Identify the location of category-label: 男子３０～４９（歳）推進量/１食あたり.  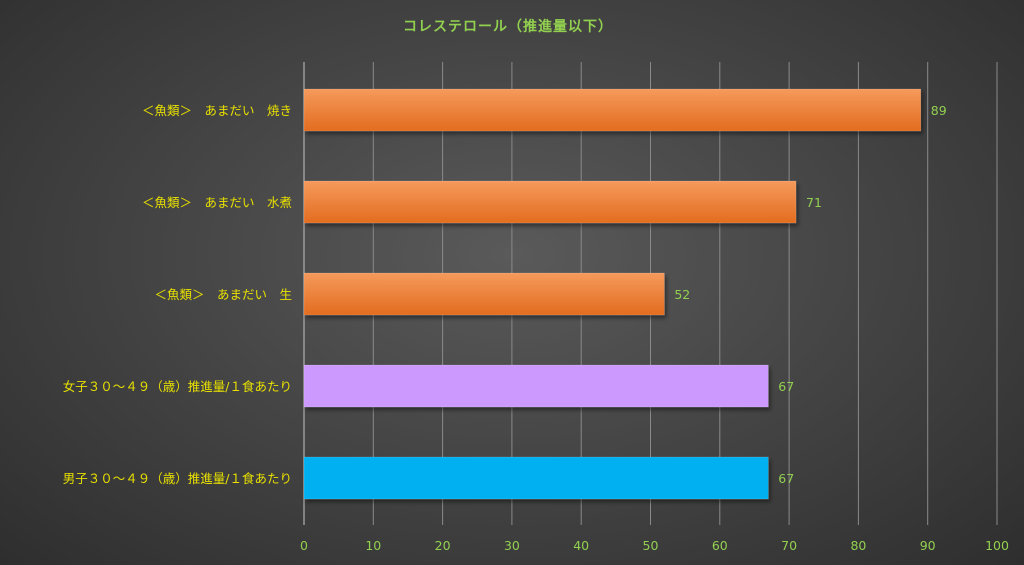
(177, 478).